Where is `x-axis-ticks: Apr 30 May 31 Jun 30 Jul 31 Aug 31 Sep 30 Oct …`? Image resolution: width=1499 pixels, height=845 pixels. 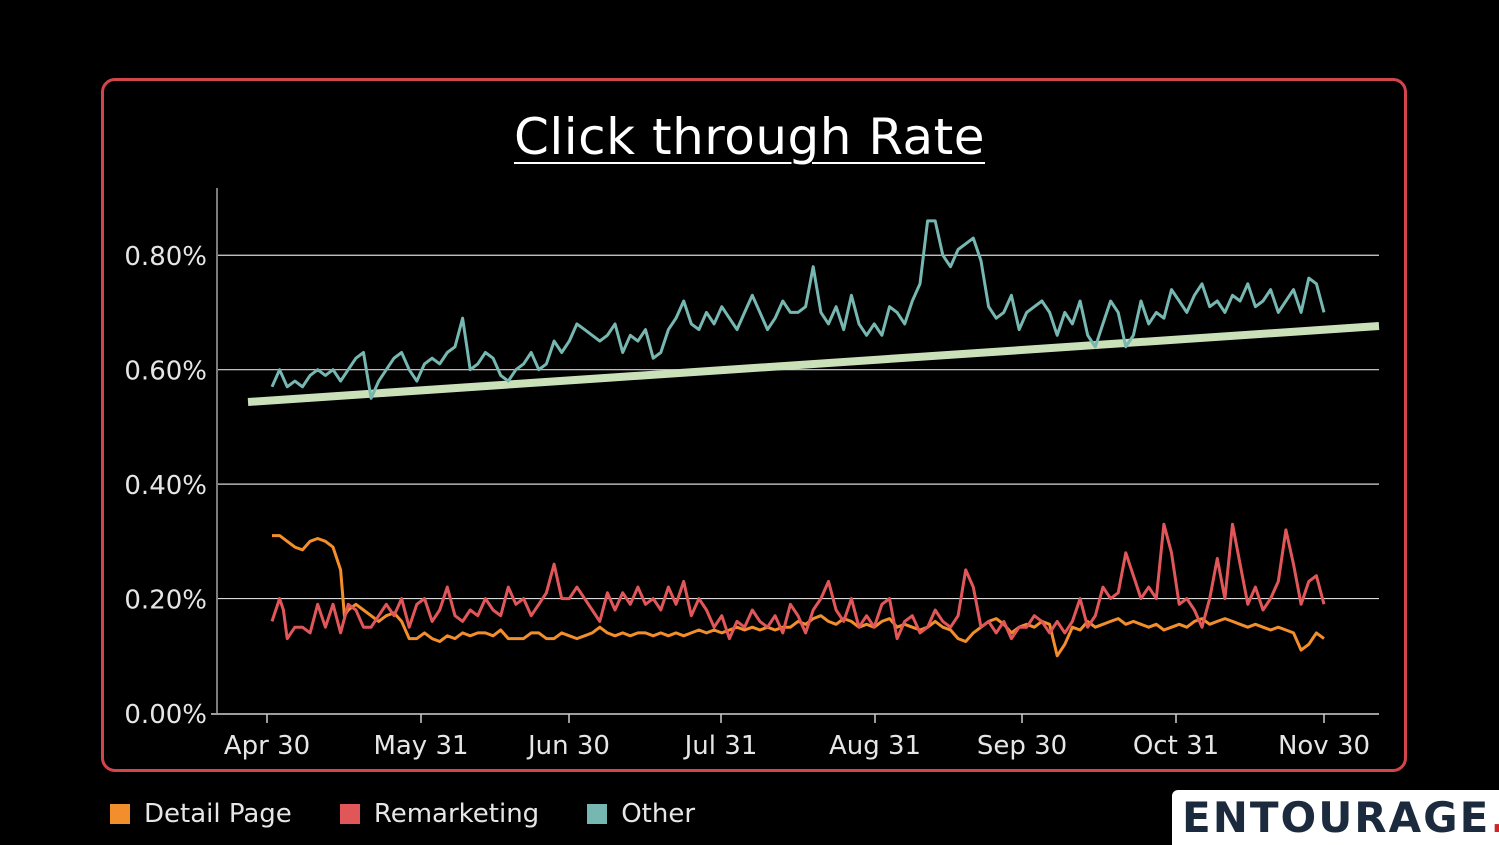
x-axis-ticks: Apr 30 May 31 Jun 30 Jul 31 Aug 31 Sep 30 Oct … is located at coordinates (797, 737).